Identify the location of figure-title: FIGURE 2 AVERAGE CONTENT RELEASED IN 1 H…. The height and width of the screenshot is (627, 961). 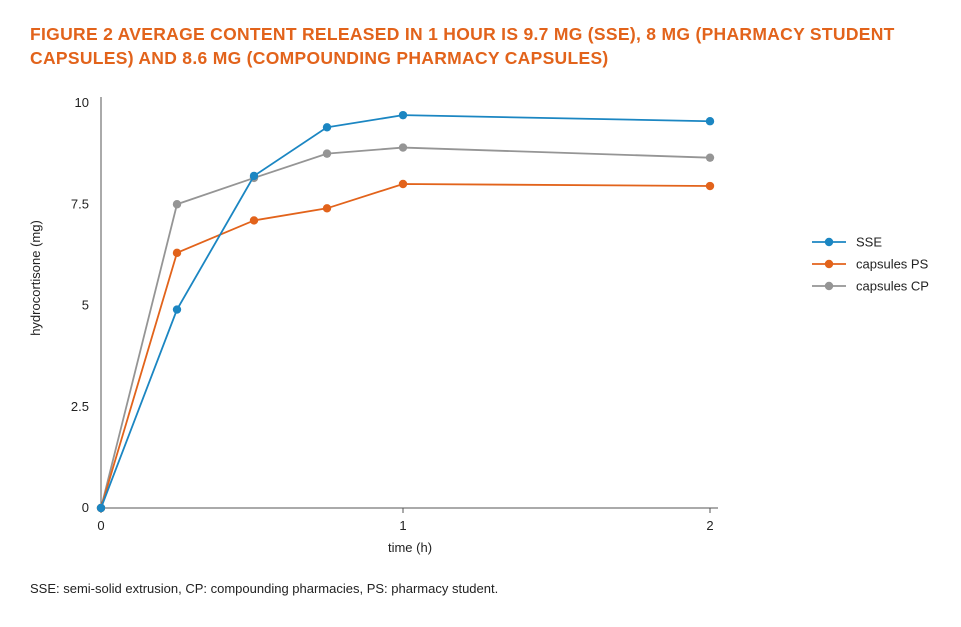
(480, 46).